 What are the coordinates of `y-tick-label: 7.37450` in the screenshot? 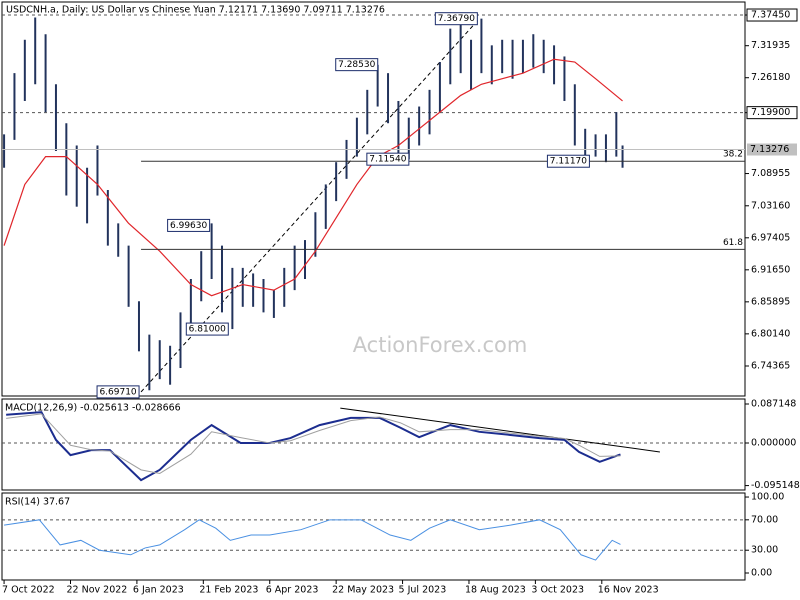 It's located at (770, 15).